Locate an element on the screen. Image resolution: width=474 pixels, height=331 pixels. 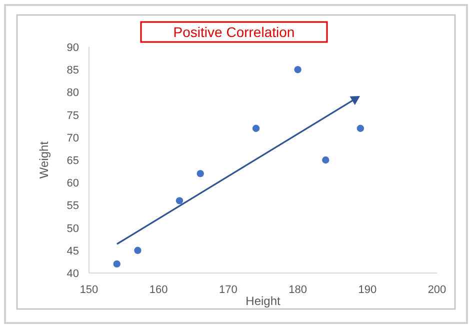
y-tick-label: 75 is located at coordinates (72, 116).